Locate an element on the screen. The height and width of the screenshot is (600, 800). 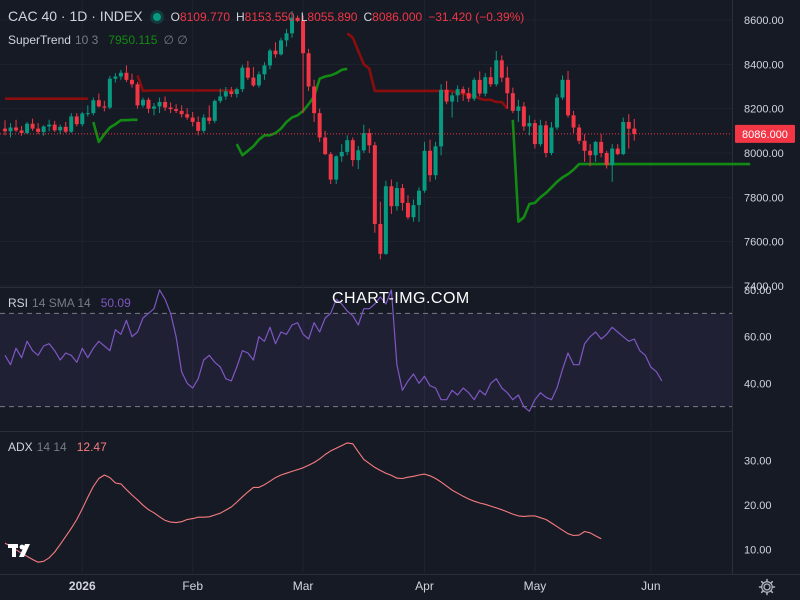
close-value: 8086.000 is located at coordinates (397, 17).